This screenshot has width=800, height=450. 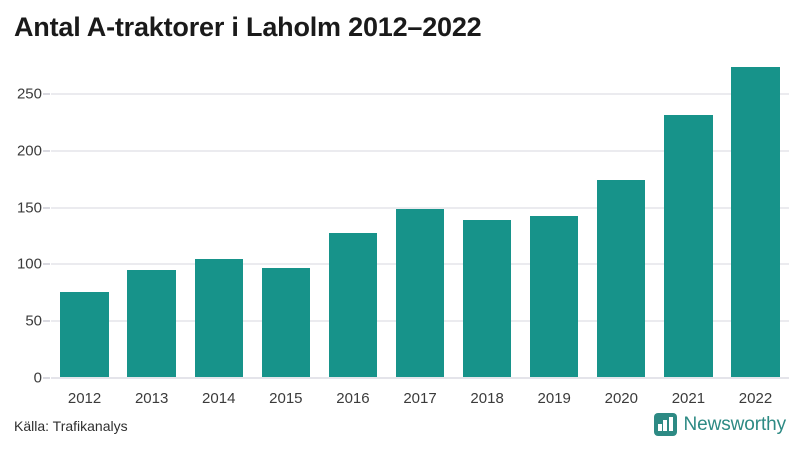 What do you see at coordinates (84, 398) in the screenshot?
I see `x-axis-tick-label: 2012` at bounding box center [84, 398].